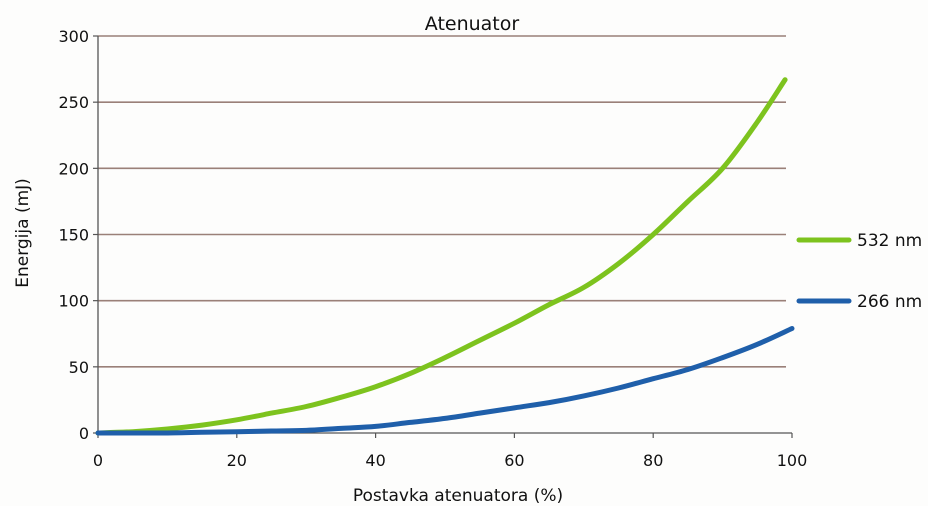 This screenshot has height=506, width=928. Describe the element at coordinates (73, 36) in the screenshot. I see `y-tick-label: 300` at that location.